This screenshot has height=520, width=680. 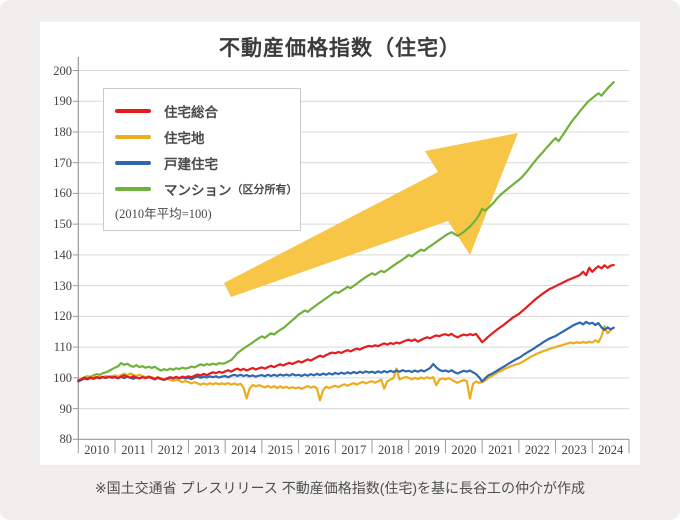 I want to click on y-axis-label: 150, so click(x=62, y=224).